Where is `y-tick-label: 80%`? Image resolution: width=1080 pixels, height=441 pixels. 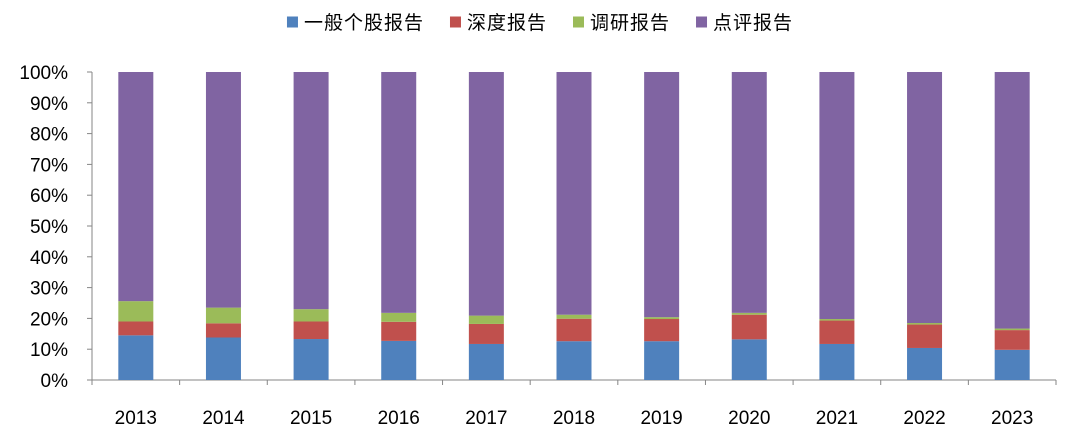
y-tick-label: 80% is located at coordinates (49, 135).